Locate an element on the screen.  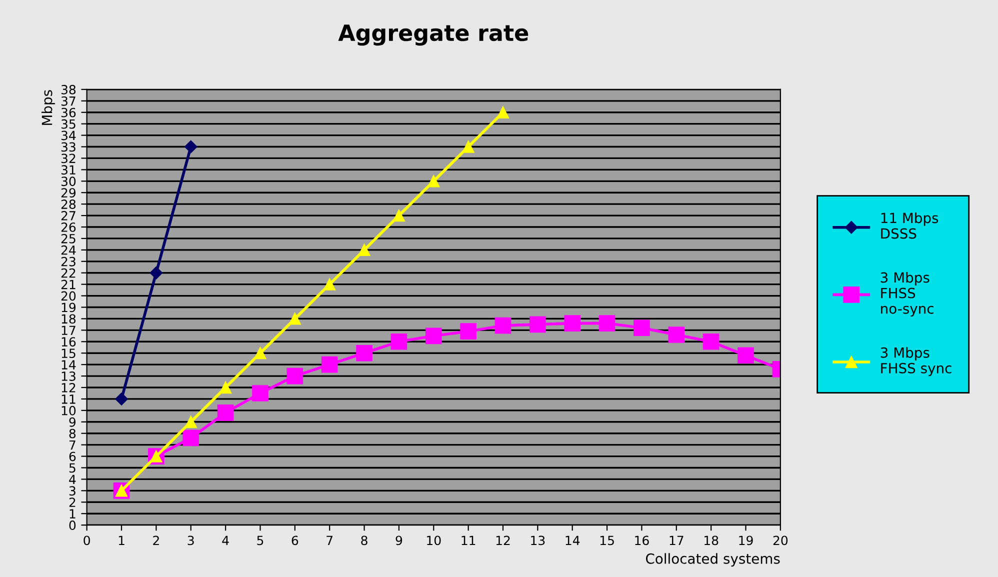
x-tick-label: 18 is located at coordinates (711, 541).